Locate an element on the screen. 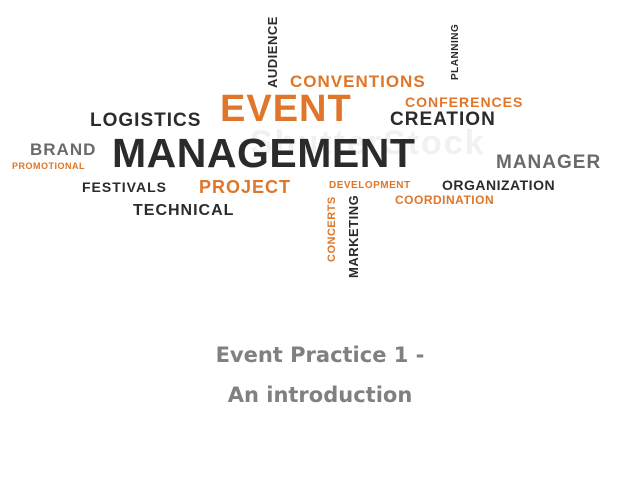 Image resolution: width=640 pixels, height=480 pixels. word-logistics: LOGISTICS is located at coordinates (146, 120).